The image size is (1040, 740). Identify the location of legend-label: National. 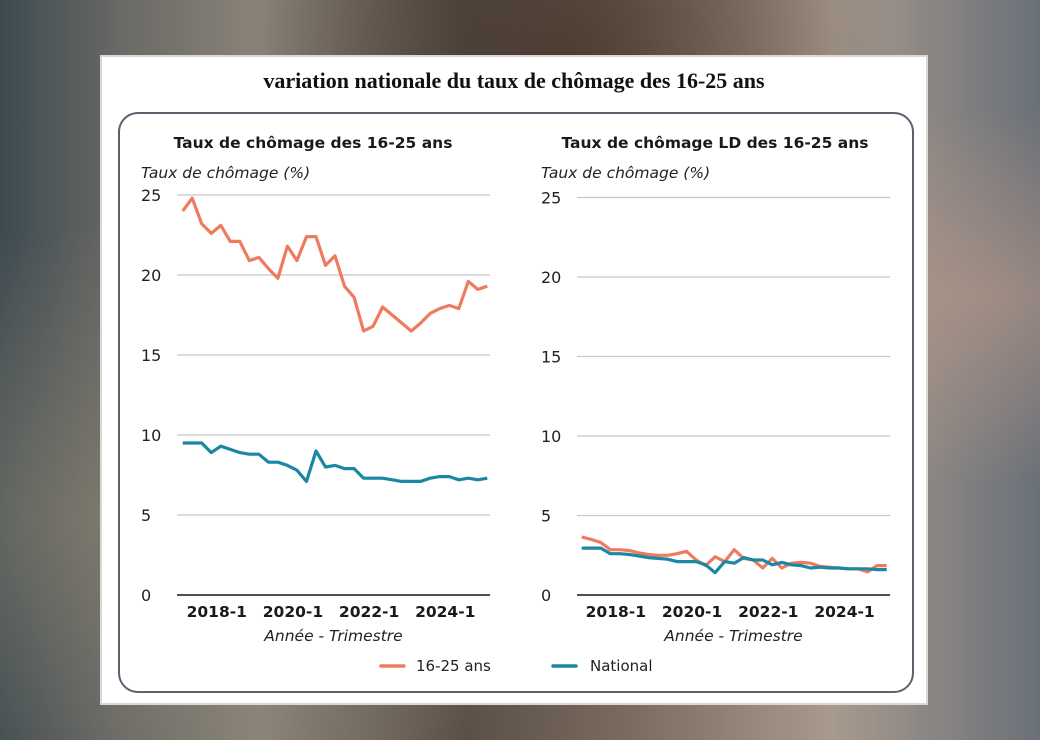
(621, 666).